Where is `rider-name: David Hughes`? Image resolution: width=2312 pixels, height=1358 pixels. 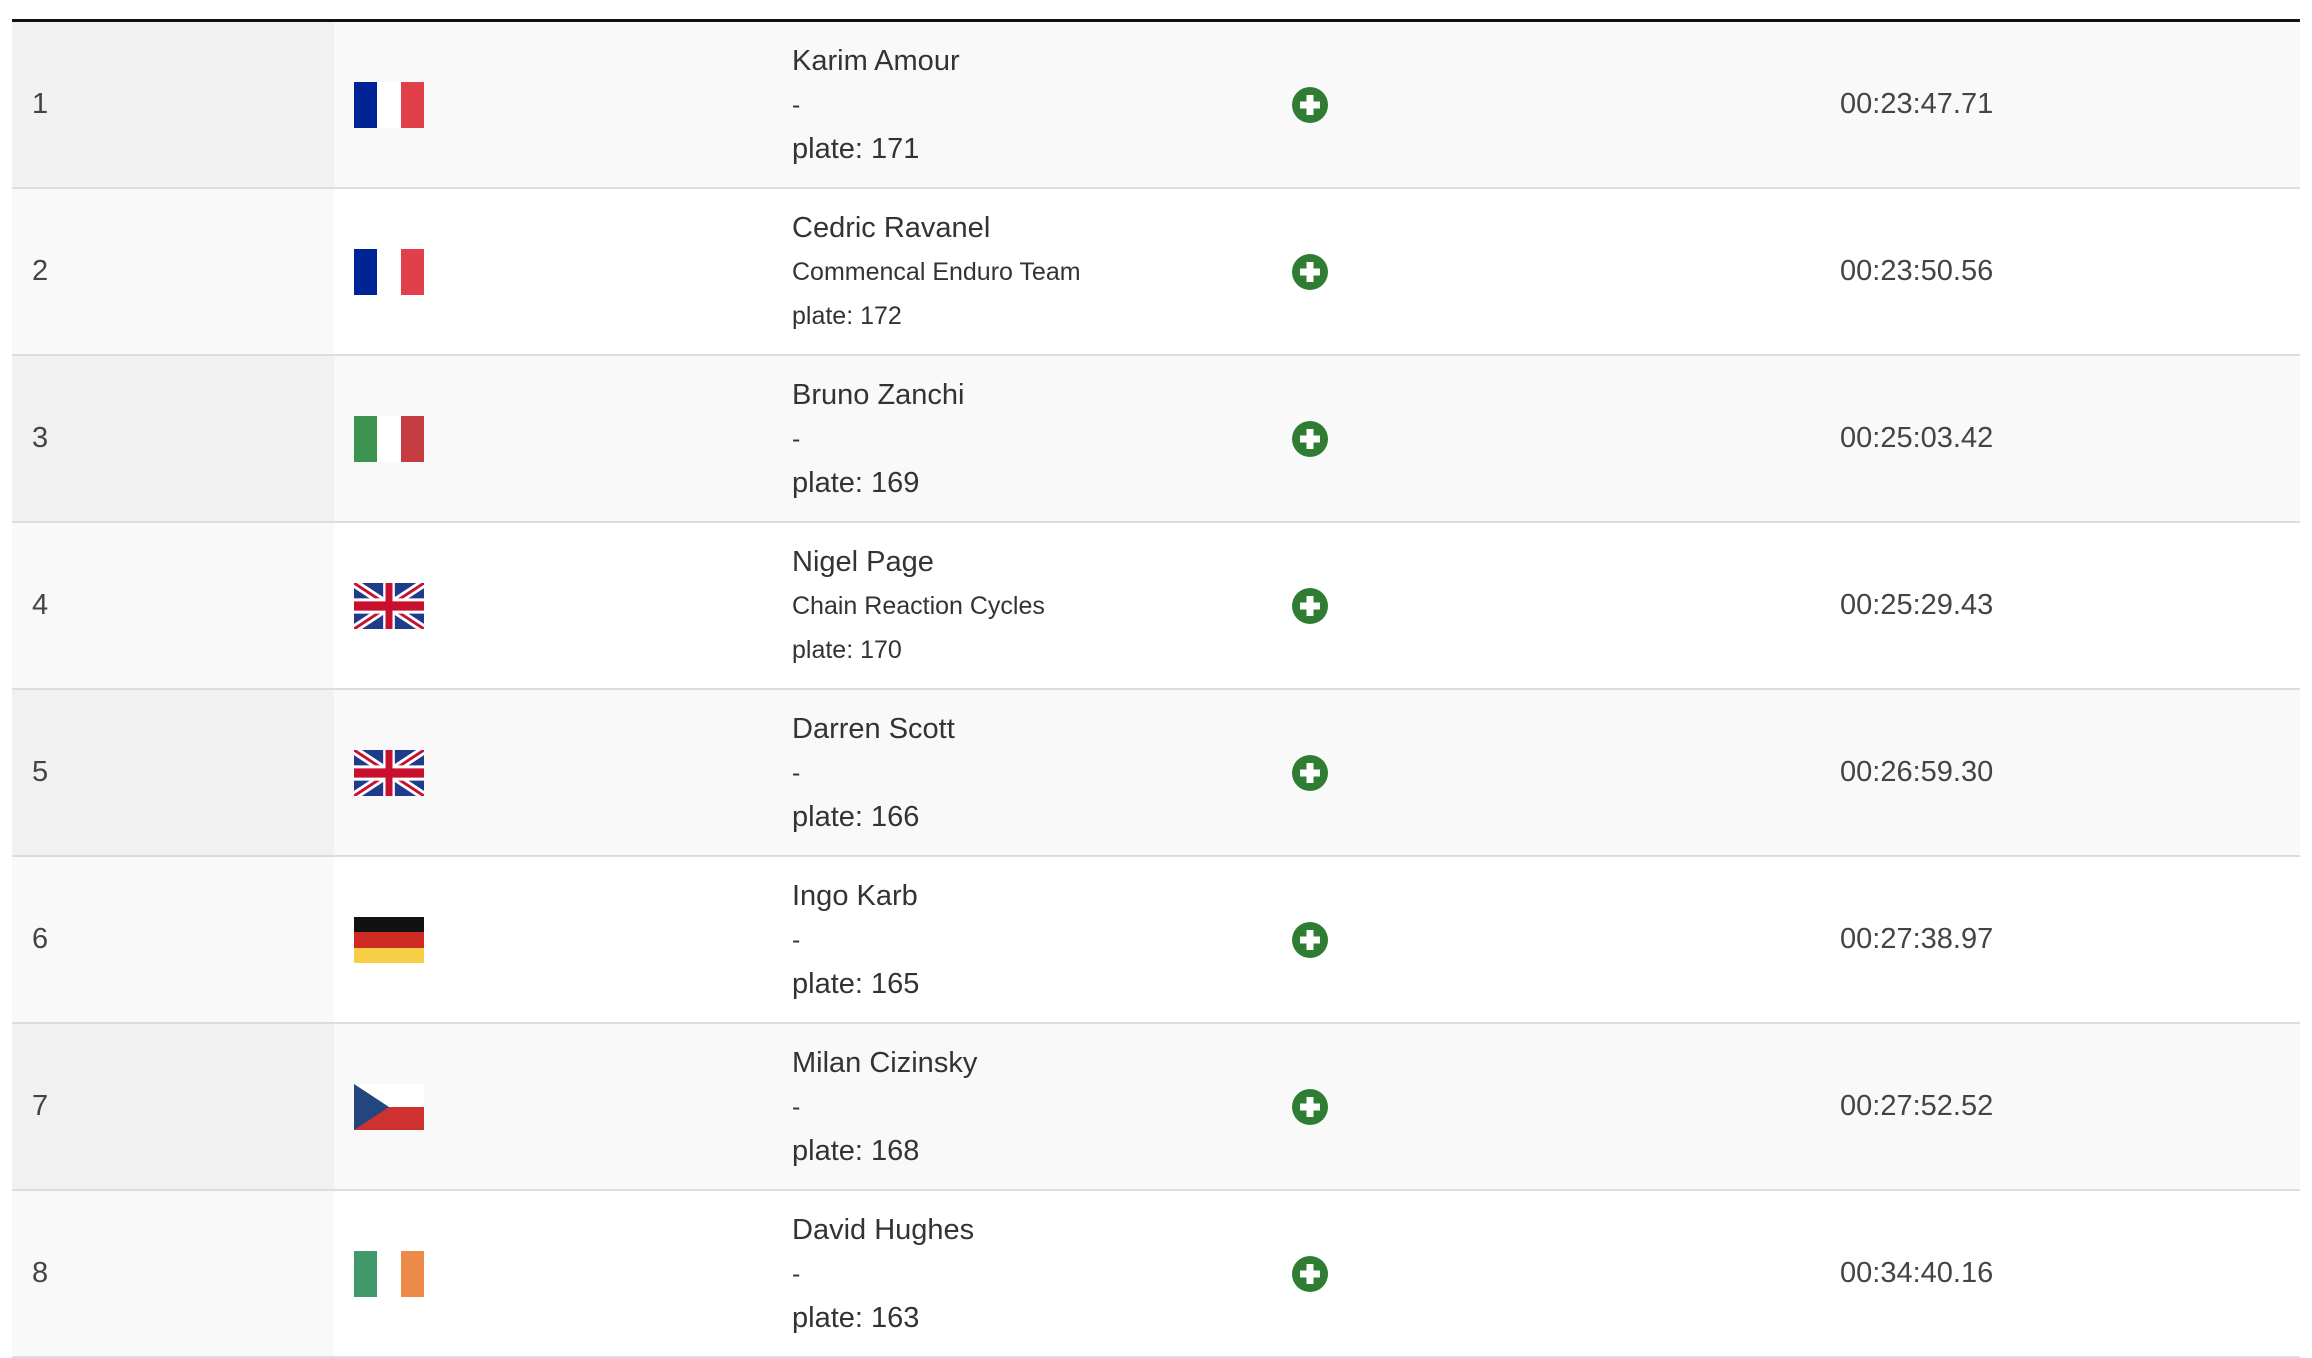
rider-name: David Hughes is located at coordinates (883, 1229).